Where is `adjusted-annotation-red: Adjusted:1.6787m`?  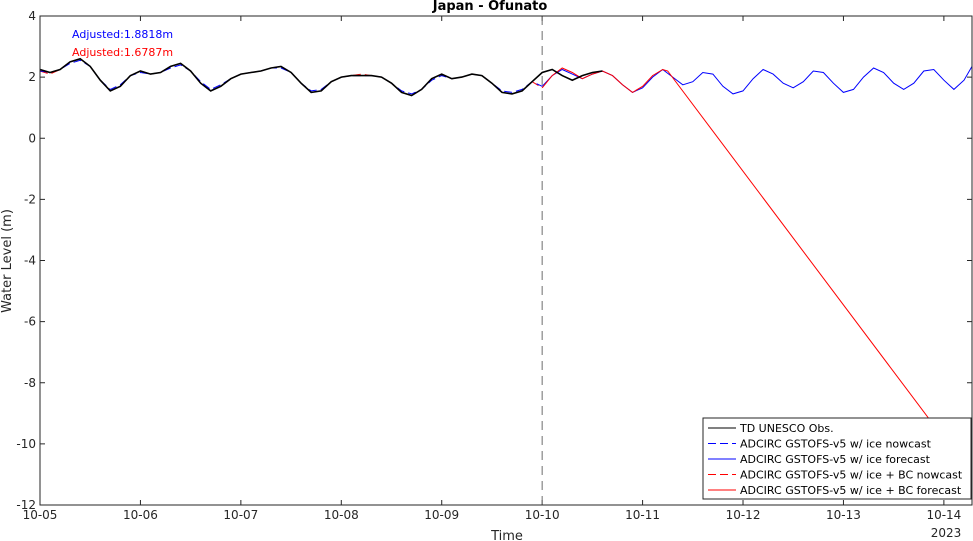 adjusted-annotation-red: Adjusted:1.6787m is located at coordinates (122, 52).